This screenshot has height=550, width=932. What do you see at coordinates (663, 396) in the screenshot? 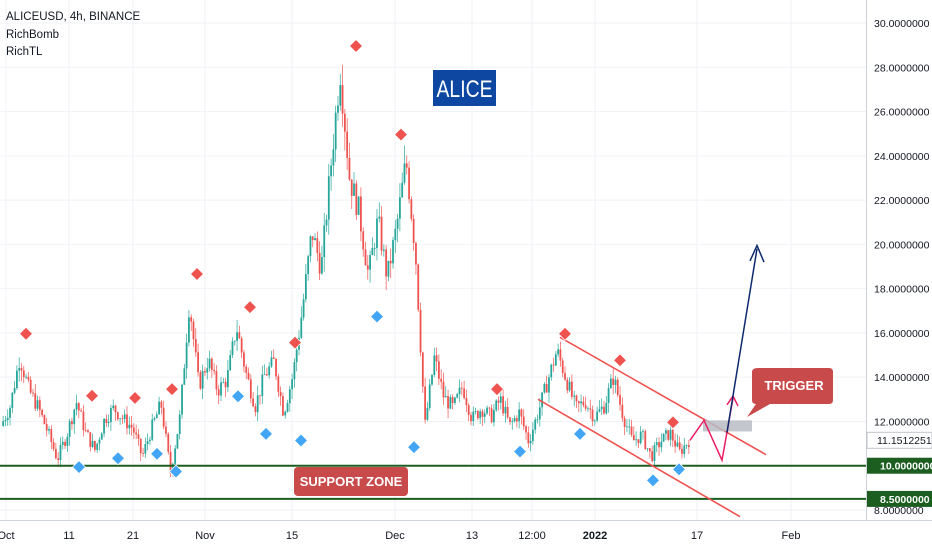
I see `channel-upper-line` at bounding box center [663, 396].